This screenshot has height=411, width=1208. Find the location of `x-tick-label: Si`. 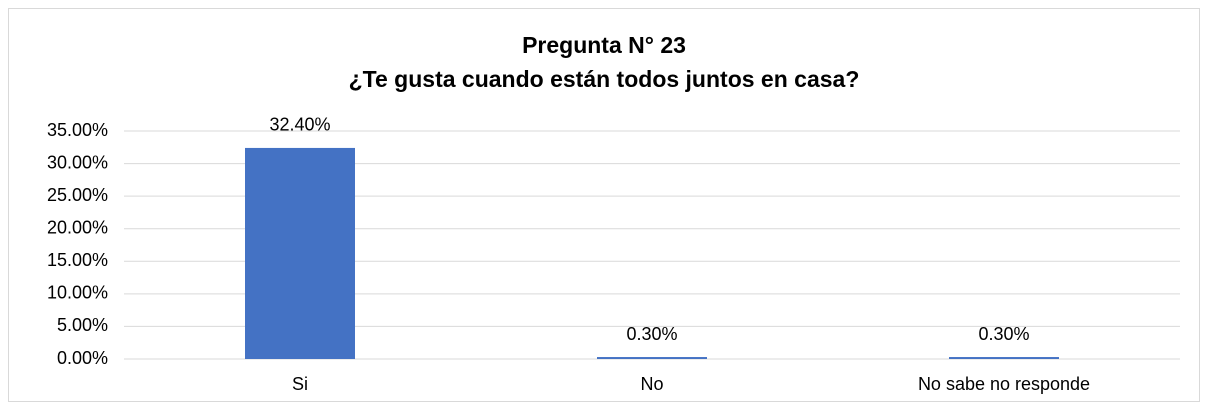

x-tick-label: Si is located at coordinates (300, 384).